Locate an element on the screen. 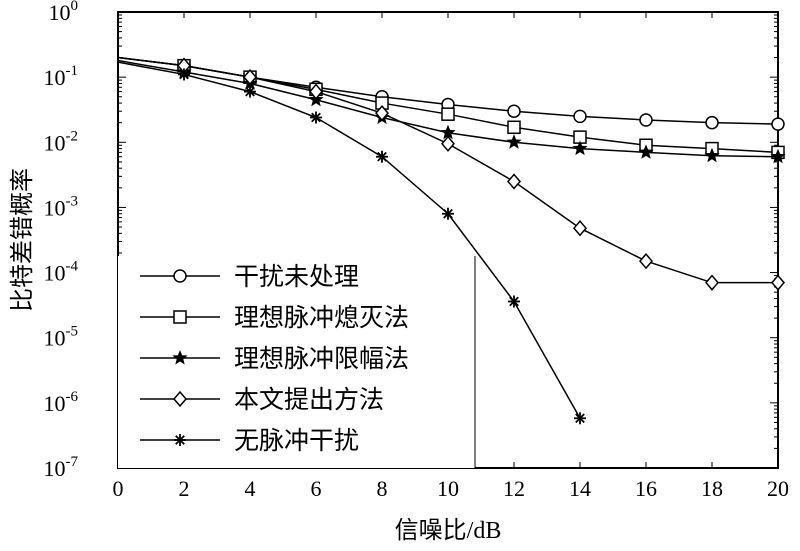  x-tick-label: 10 is located at coordinates (448, 488).